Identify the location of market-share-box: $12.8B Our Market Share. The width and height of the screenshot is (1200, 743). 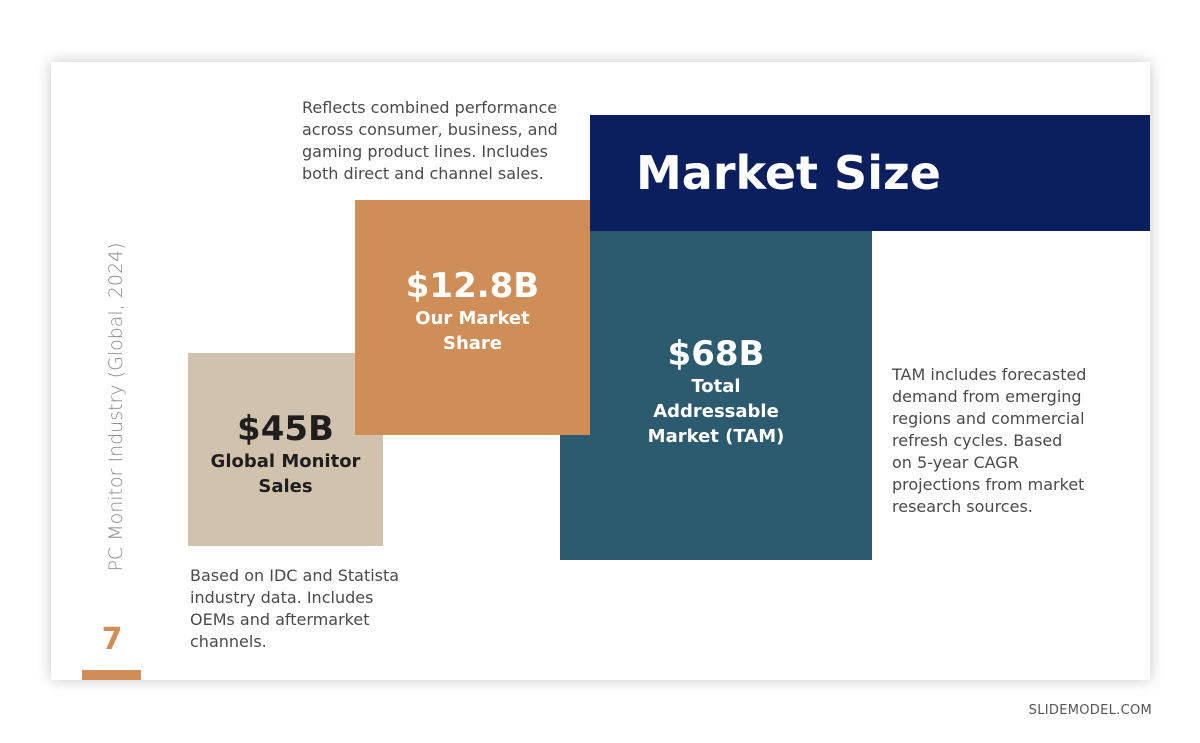
(472, 317).